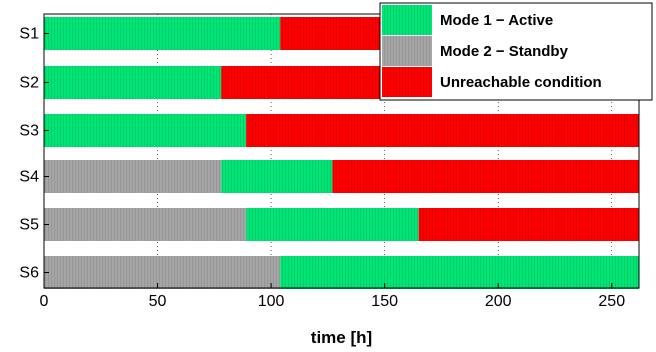 This screenshot has width=656, height=352. What do you see at coordinates (611, 301) in the screenshot?
I see `x-tick-label-5: 250` at bounding box center [611, 301].